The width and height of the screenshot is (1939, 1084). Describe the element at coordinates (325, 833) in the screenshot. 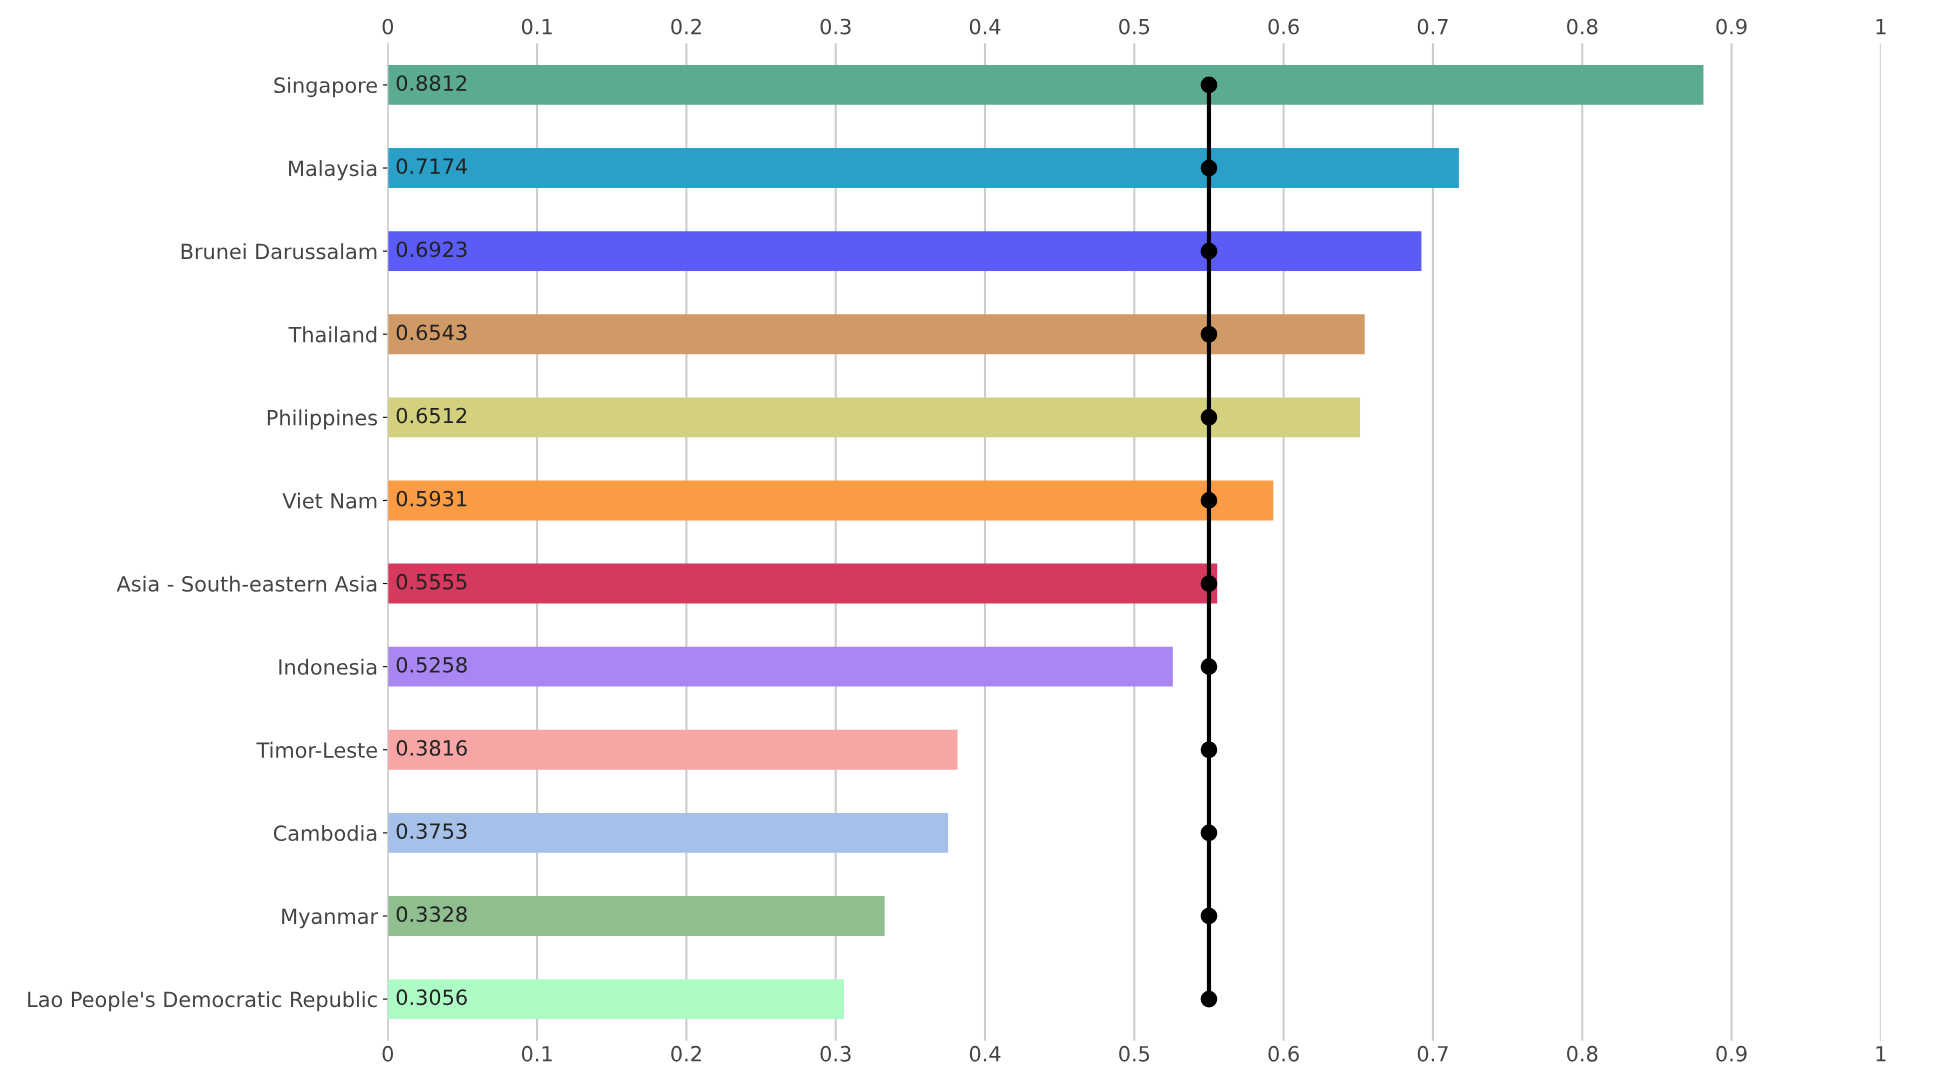

I see `y-tick-label: Cambodia` at that location.